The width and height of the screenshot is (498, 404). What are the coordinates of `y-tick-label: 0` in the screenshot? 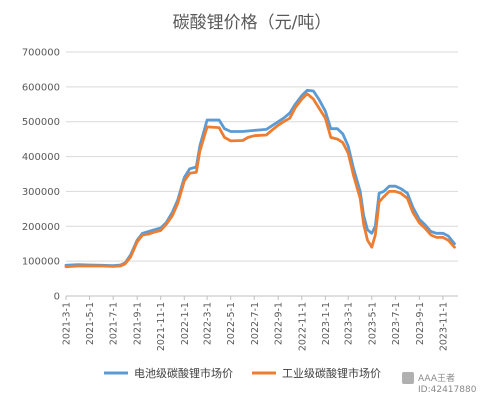 It's located at (57, 297).